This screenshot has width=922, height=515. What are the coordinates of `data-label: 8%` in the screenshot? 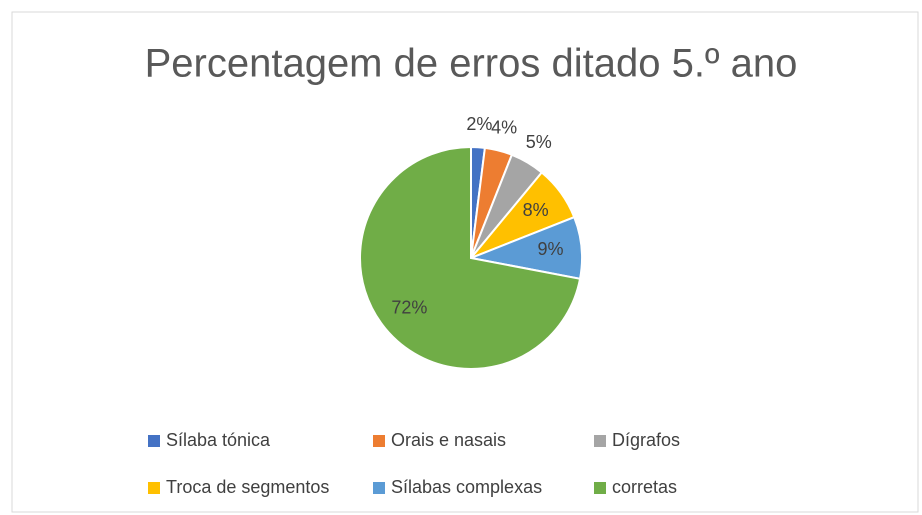 It's located at (536, 210).